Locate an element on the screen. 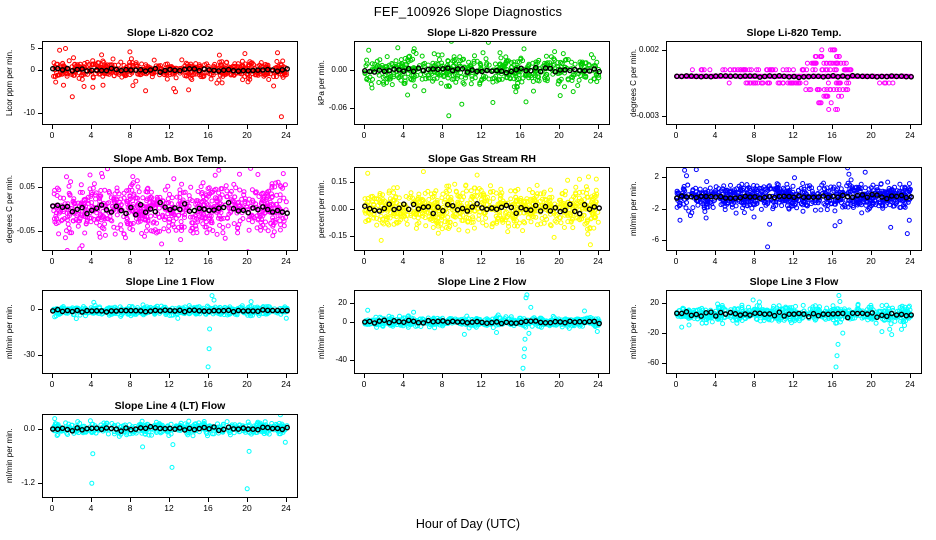 The width and height of the screenshot is (936, 540). y-axis-label: kPa per min. is located at coordinates (321, 83).